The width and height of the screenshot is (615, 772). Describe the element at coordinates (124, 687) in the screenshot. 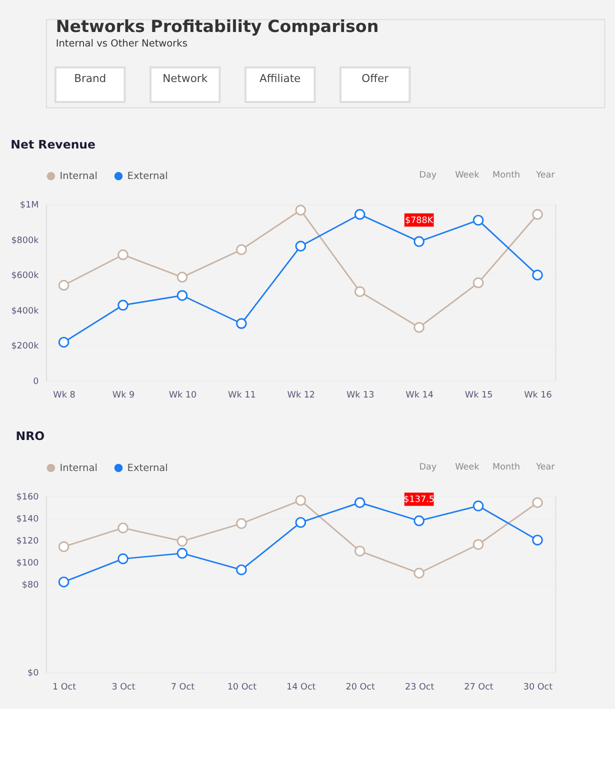

I see `x-tick-label: 3 Oct` at that location.